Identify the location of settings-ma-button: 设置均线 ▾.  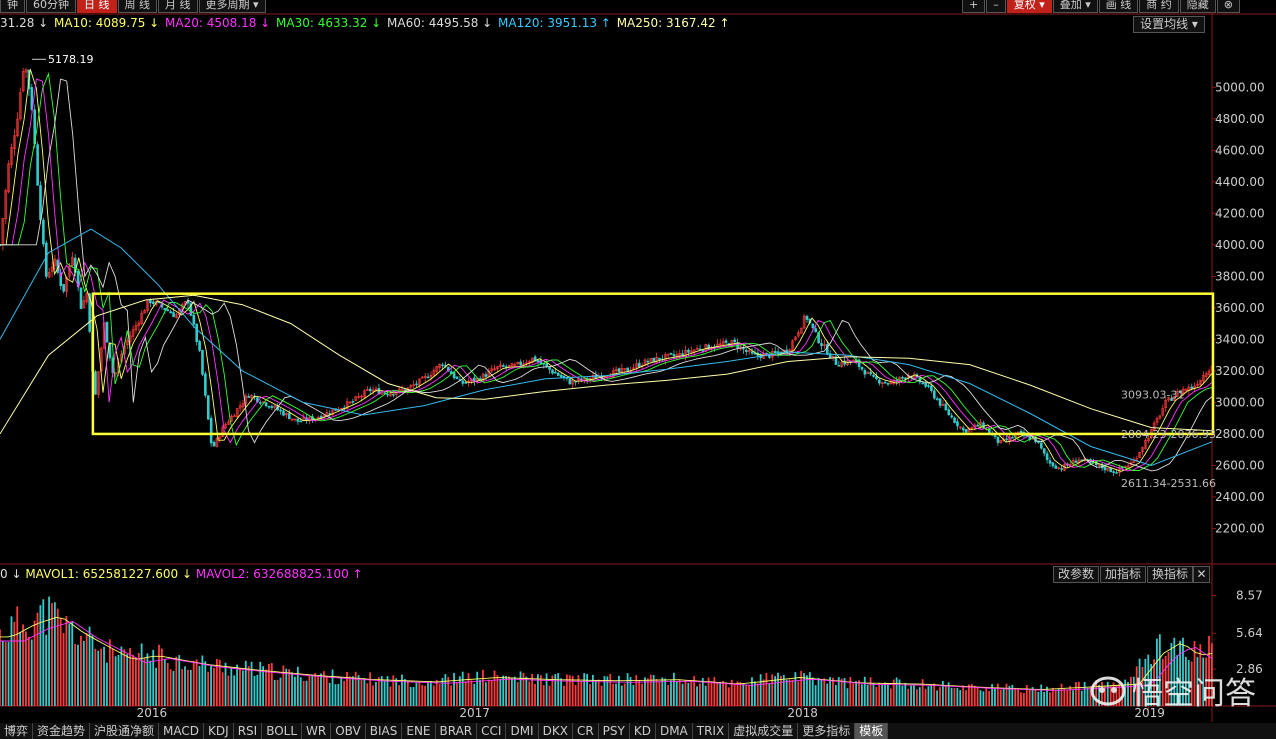
(1169, 24).